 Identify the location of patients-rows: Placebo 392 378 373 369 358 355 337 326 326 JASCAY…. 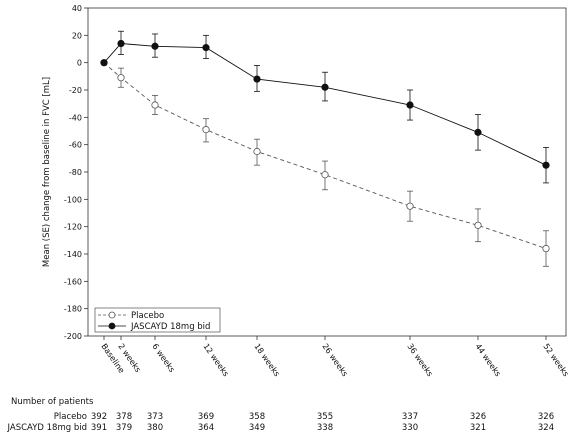
(281, 422).